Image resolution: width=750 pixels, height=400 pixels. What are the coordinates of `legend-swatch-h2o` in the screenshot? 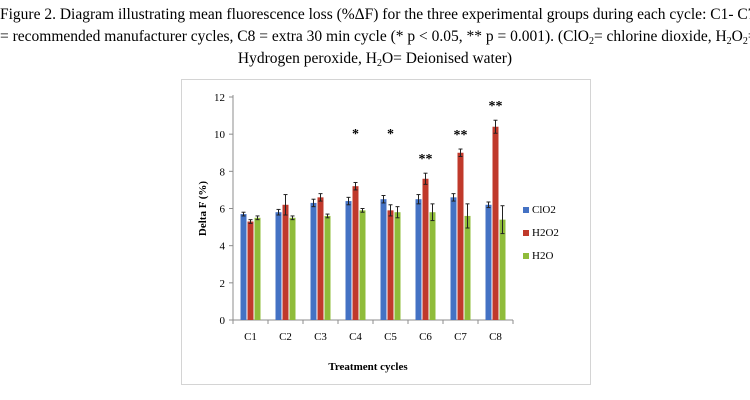 It's located at (526, 256).